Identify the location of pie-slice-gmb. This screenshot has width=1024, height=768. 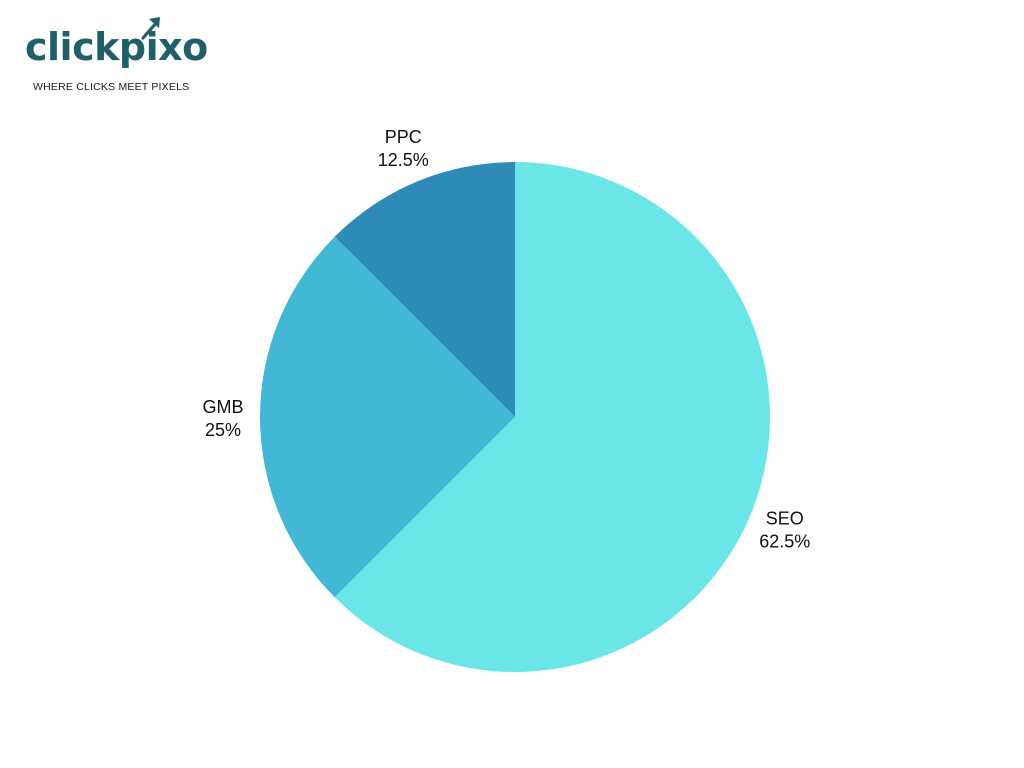
(387, 417).